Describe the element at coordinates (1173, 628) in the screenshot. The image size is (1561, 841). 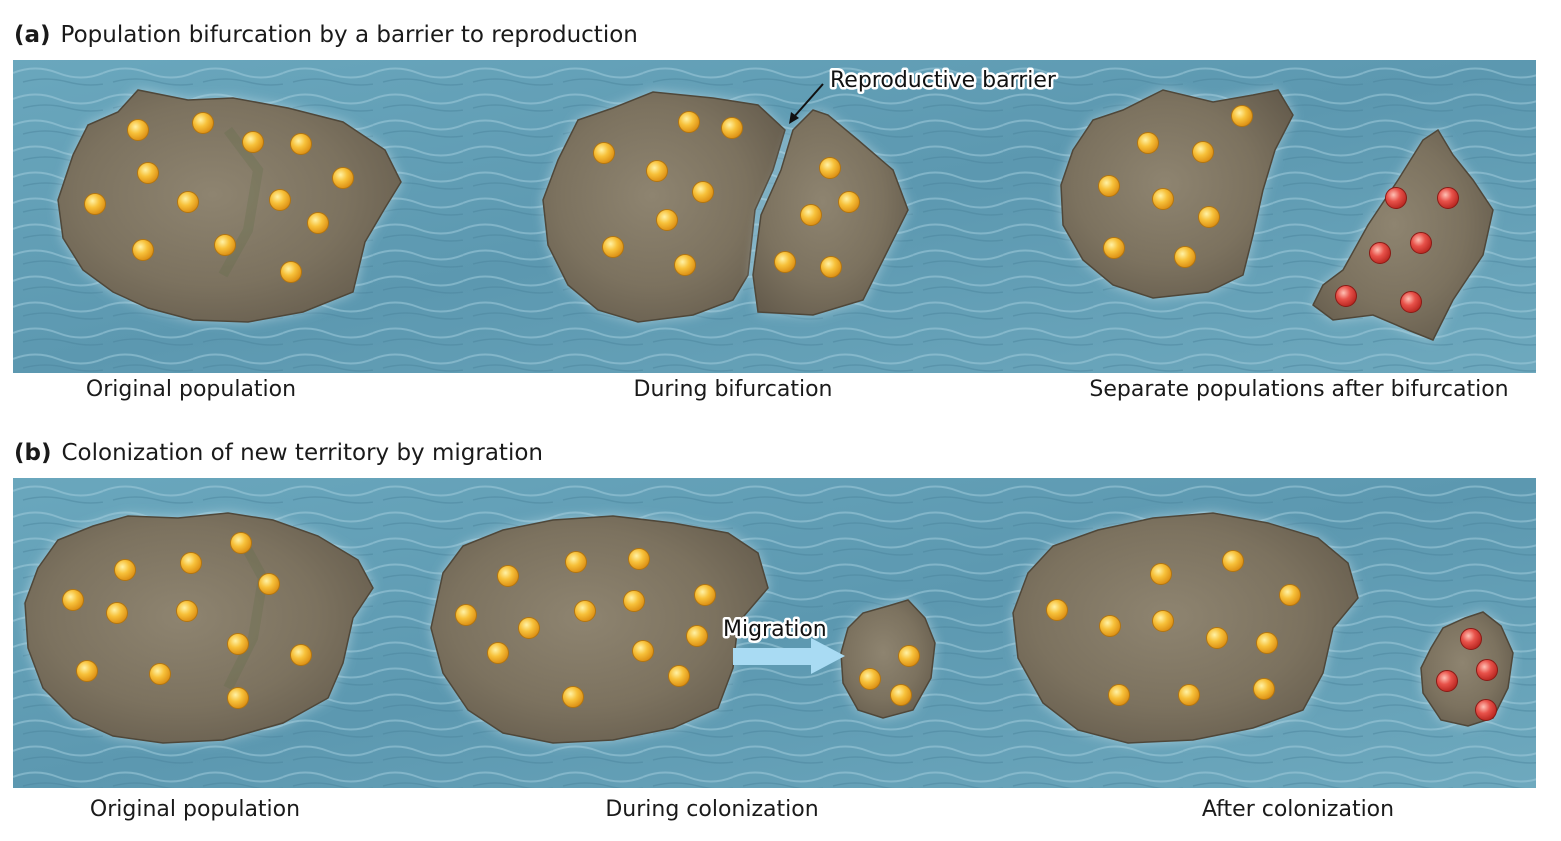
I see `individuals-after-original` at that location.